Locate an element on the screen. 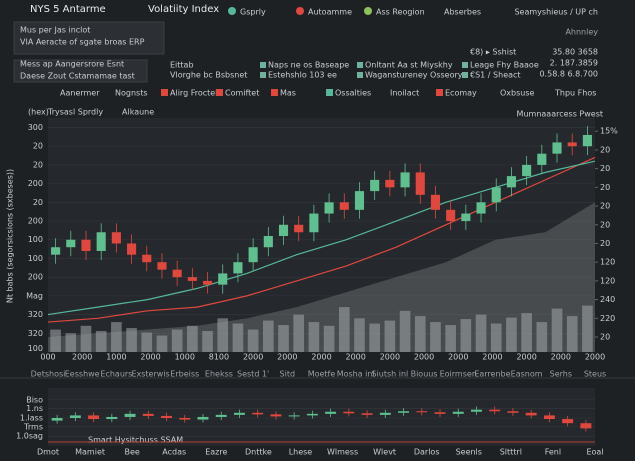  x-sublabel: Biouus is located at coordinates (424, 374).